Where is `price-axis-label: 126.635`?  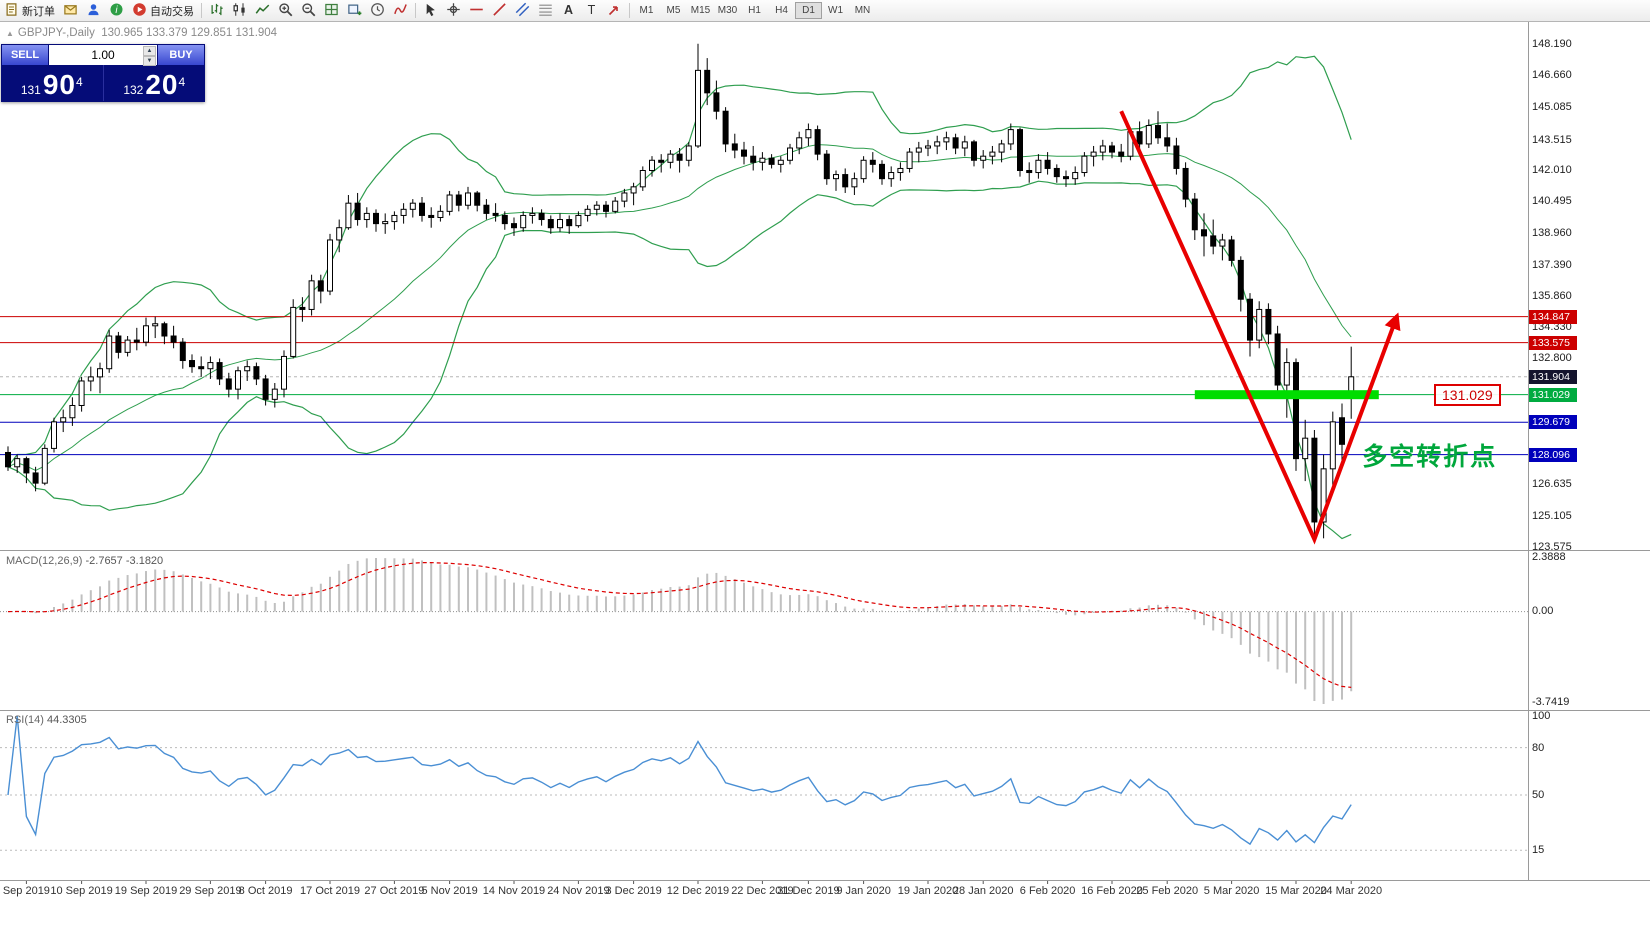
price-axis-label: 126.635 is located at coordinates (1552, 484).